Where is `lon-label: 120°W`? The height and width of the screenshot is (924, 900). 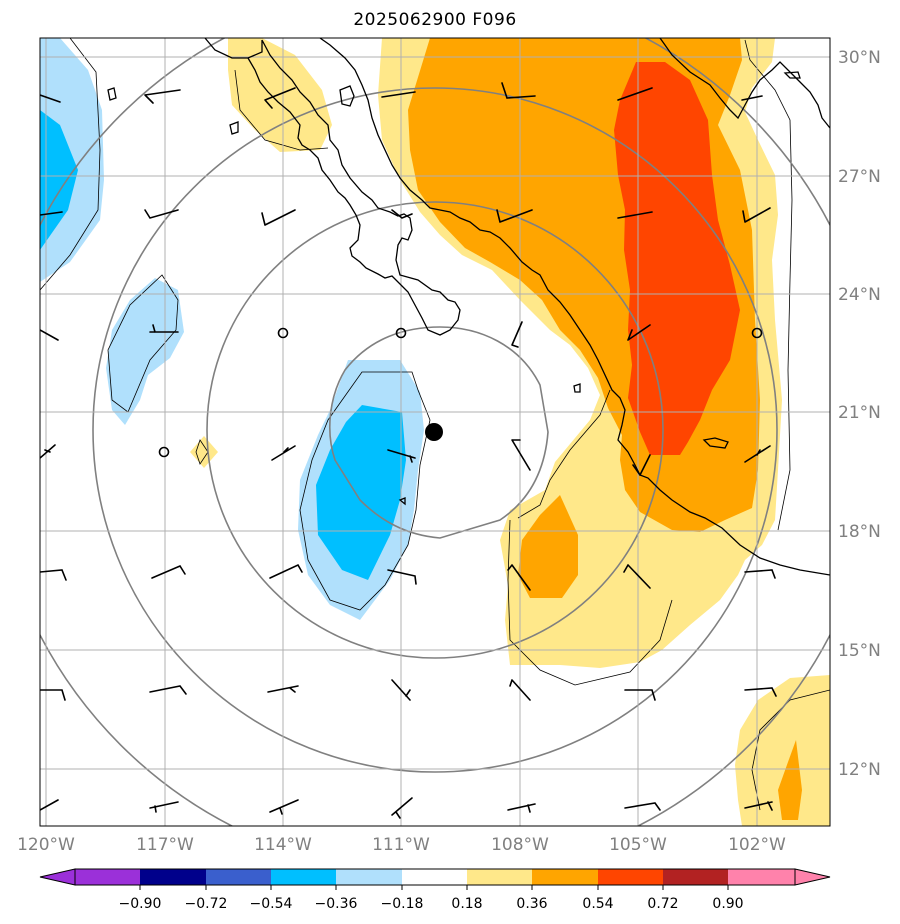 lon-label: 120°W is located at coordinates (46, 845).